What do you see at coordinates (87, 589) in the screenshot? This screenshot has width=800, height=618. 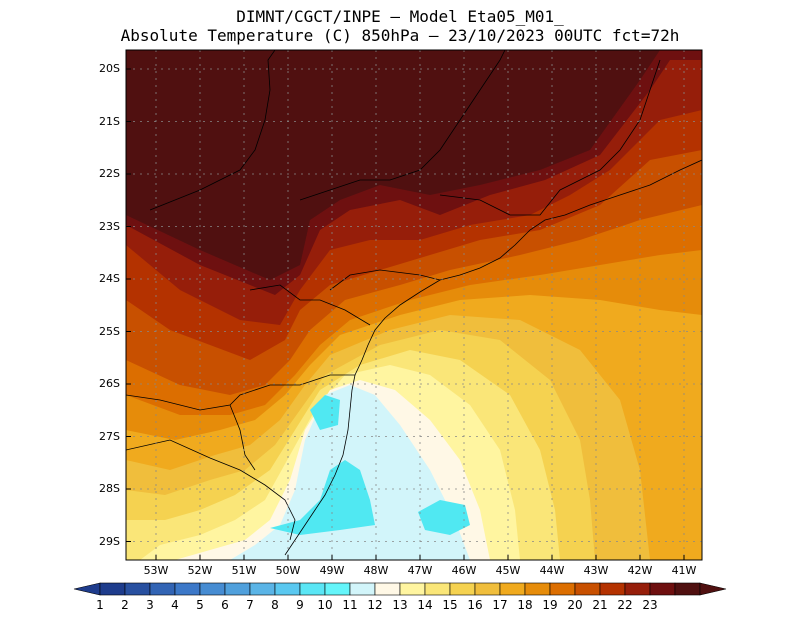 I see `colorbar-low-arrow` at bounding box center [87, 589].